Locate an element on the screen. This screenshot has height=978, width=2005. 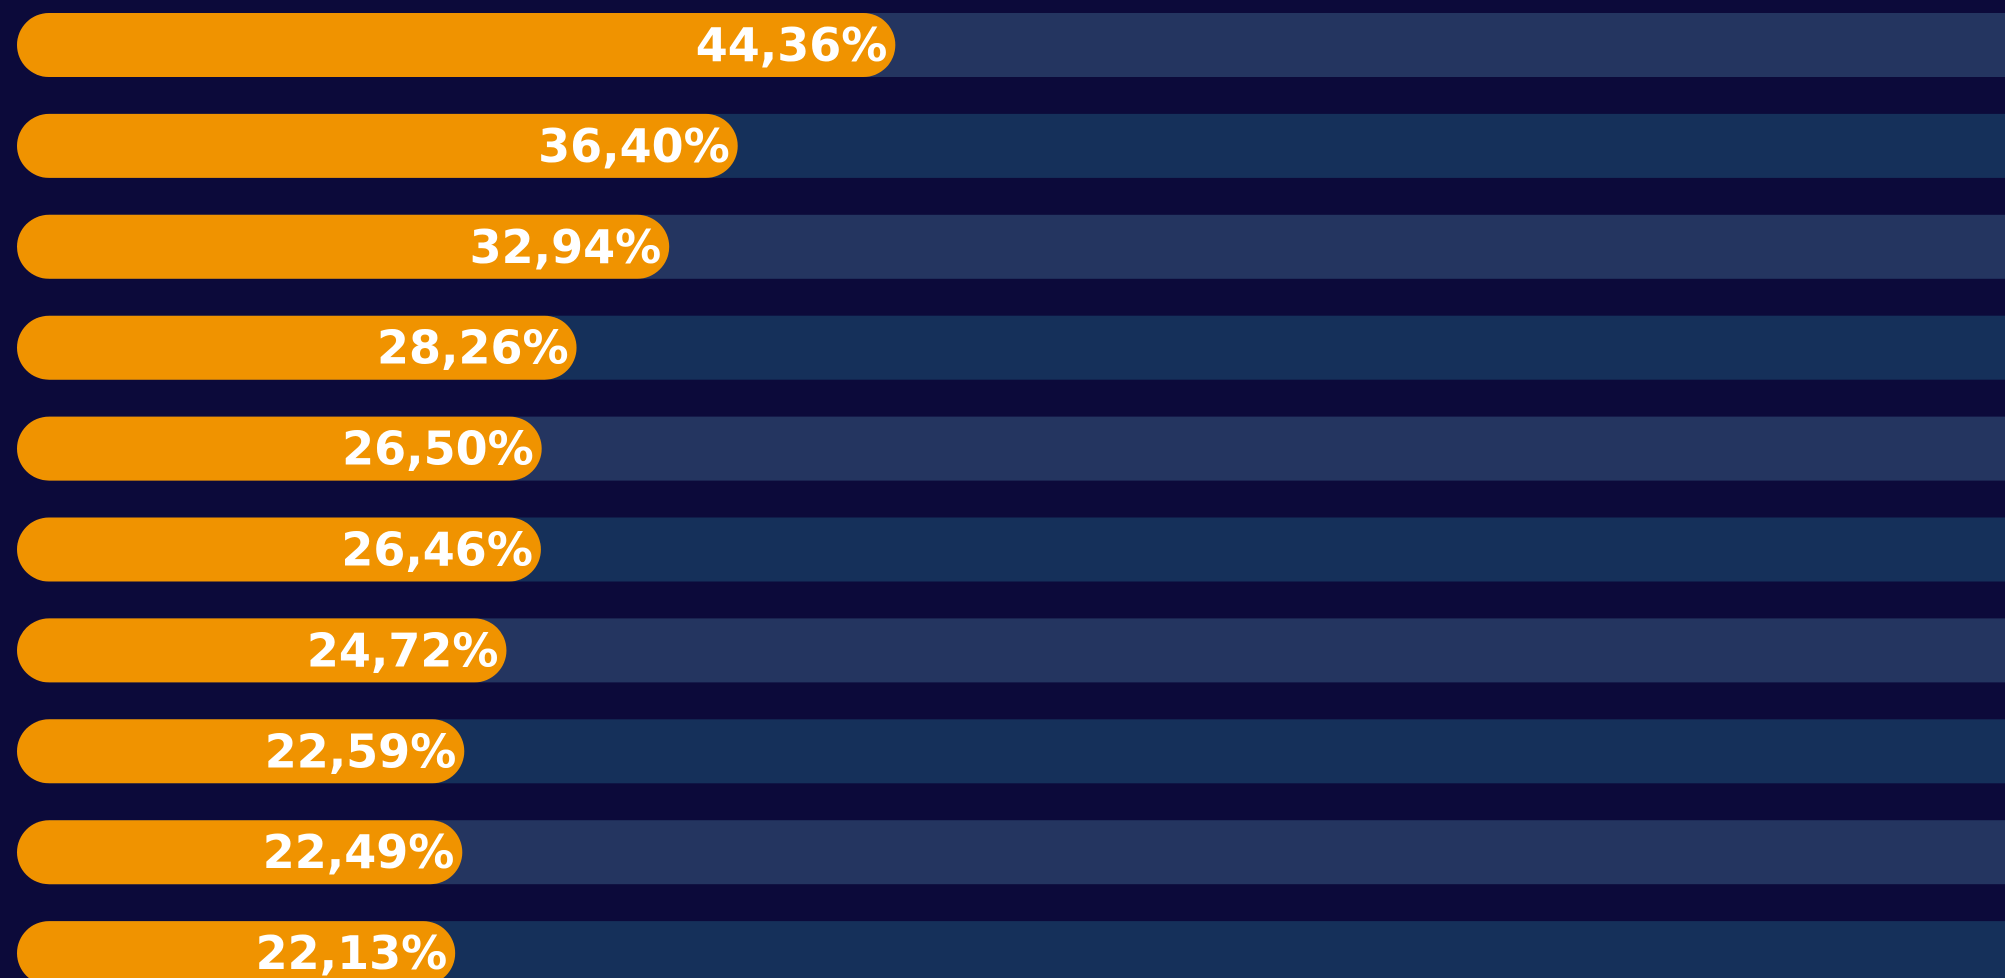
value-label: 44,36% is located at coordinates (792, 45).